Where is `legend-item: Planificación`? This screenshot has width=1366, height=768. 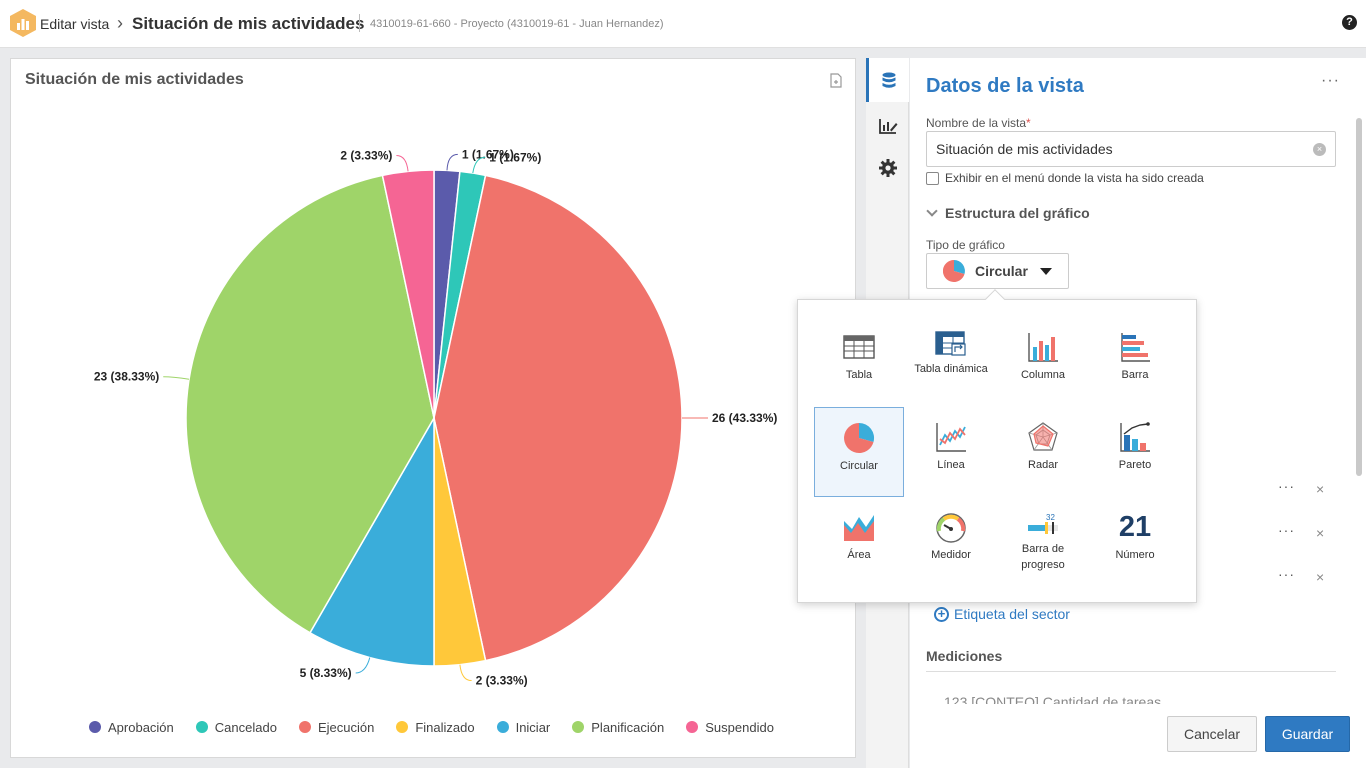
legend-item: Planificación is located at coordinates (618, 727).